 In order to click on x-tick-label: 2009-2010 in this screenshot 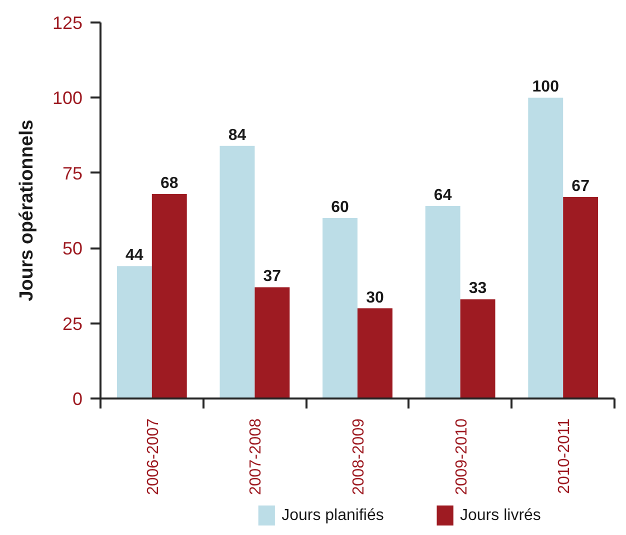, I will do `click(461, 457)`.